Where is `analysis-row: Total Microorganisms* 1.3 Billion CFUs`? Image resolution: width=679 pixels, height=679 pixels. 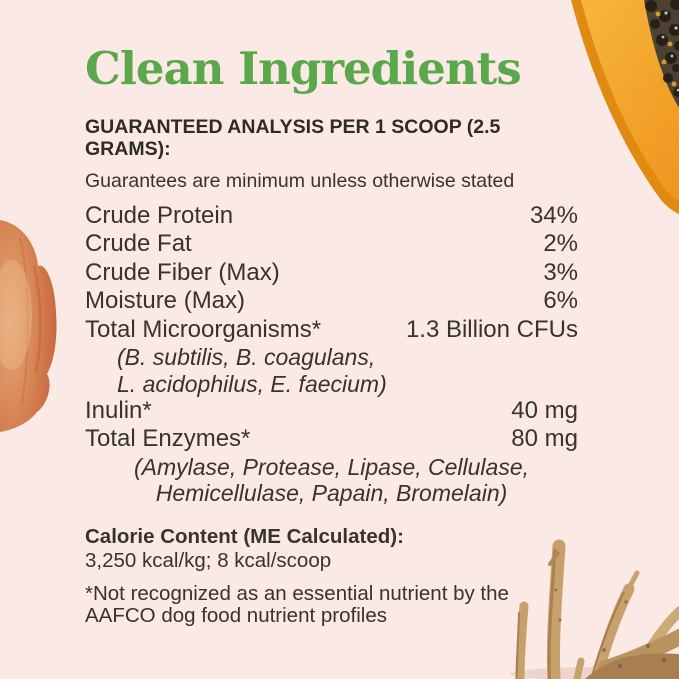 analysis-row: Total Microorganisms* 1.3 Billion CFUs is located at coordinates (331, 330).